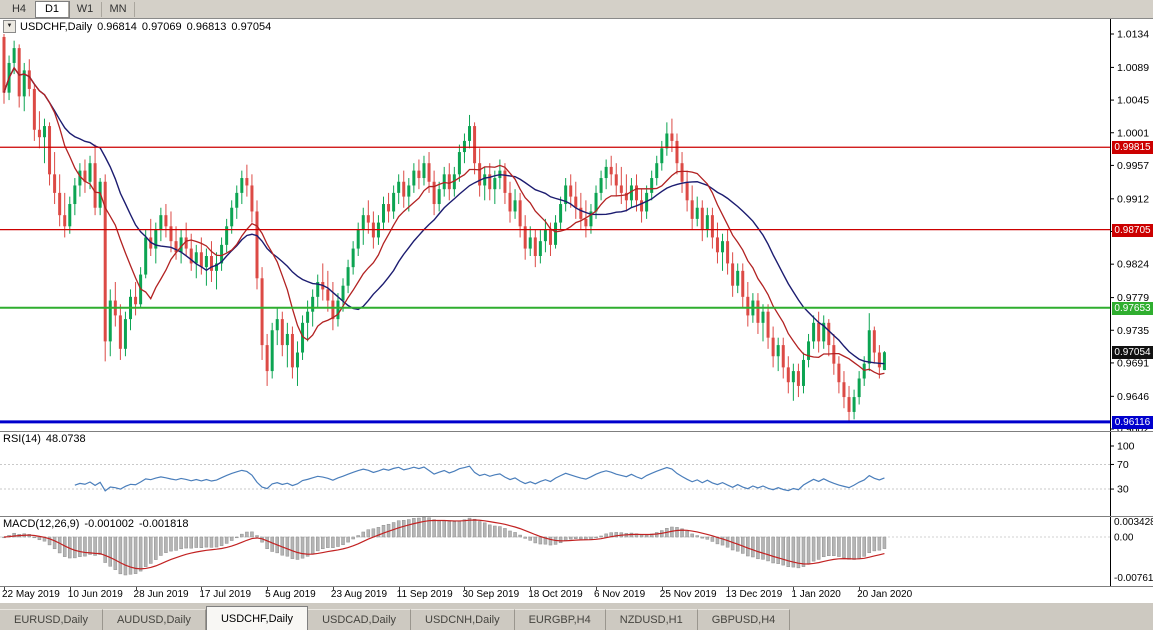  What do you see at coordinates (1133, 199) in the screenshot?
I see `svg-text: 0.9912` at bounding box center [1133, 199].